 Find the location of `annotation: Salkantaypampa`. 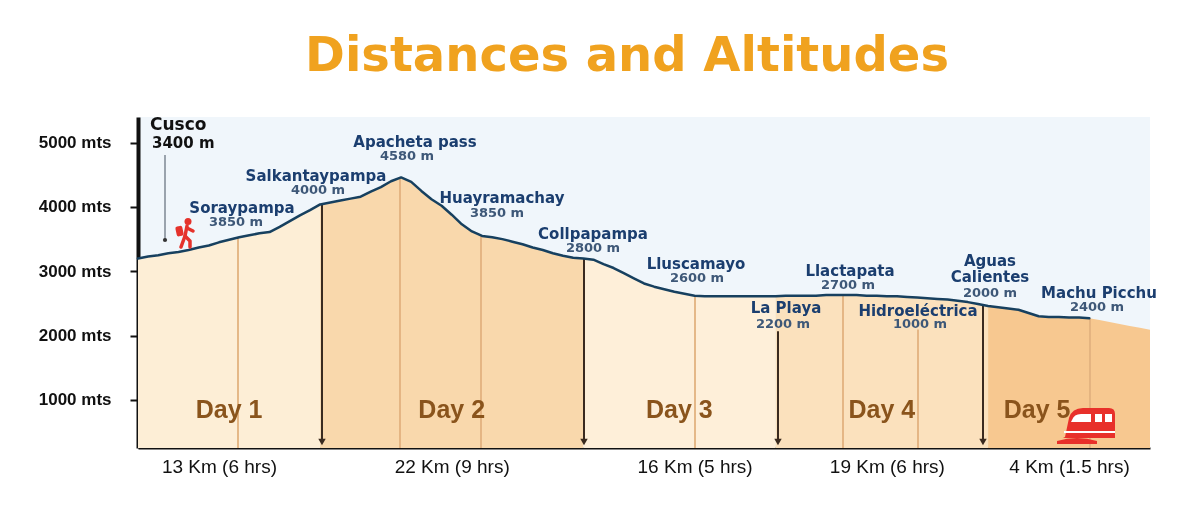

annotation: Salkantaypampa is located at coordinates (316, 176).